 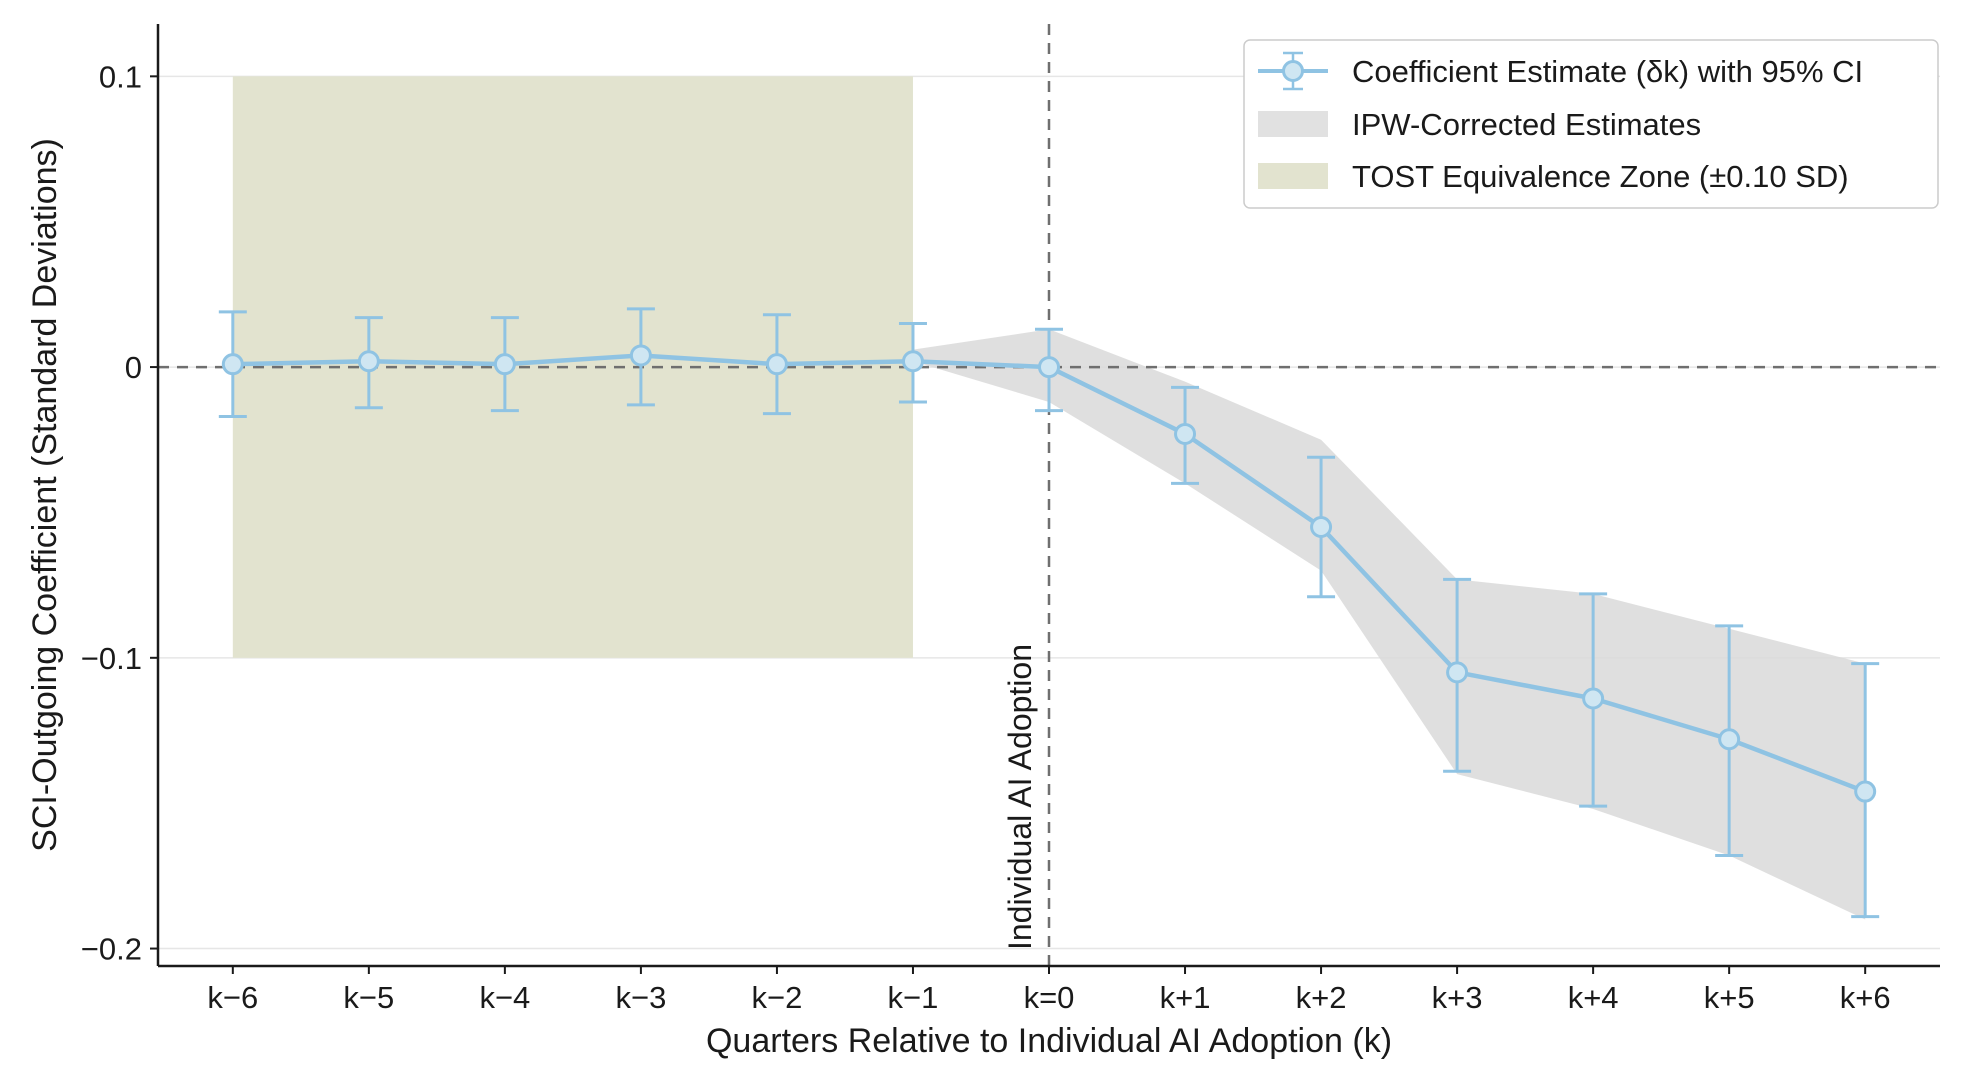 I want to click on x-tick-label: k+2, so click(x=1321, y=997).